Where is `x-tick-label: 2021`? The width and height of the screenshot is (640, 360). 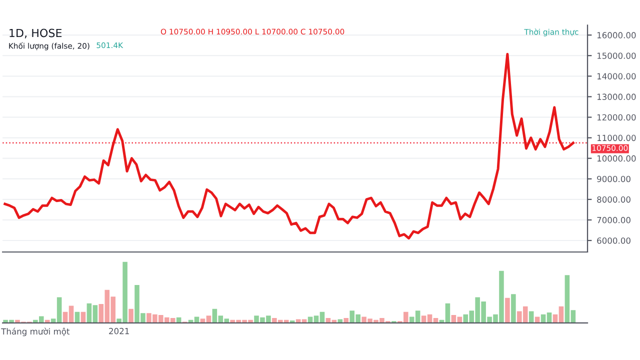
x-tick-label: 2021 is located at coordinates (119, 331).